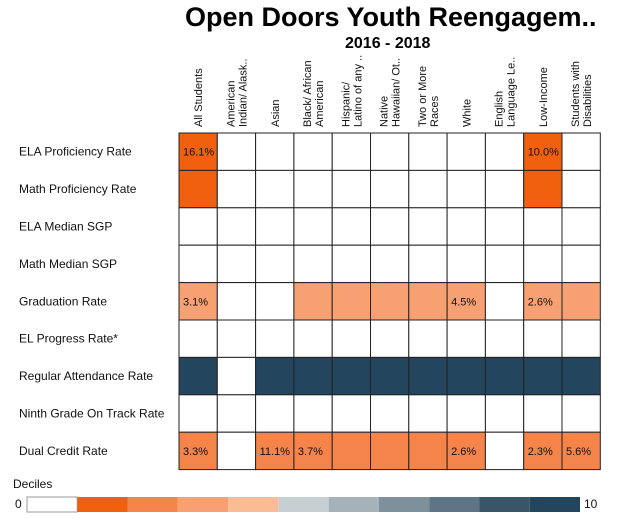 Image resolution: width=624 pixels, height=528 pixels. Describe the element at coordinates (310, 452) in the screenshot. I see `cell-value-label: 3.7%` at that location.